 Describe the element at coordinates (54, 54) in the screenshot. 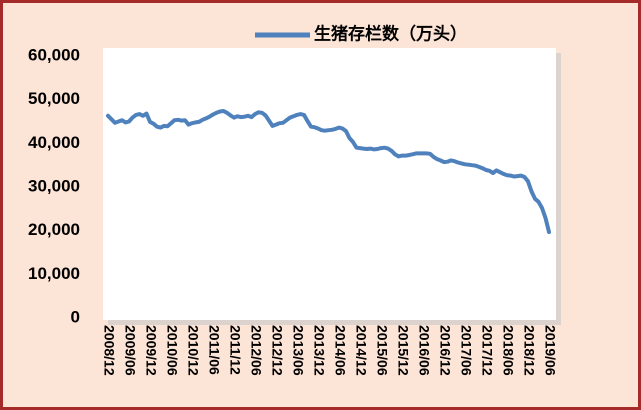

I see `y-tick-label: 60,000` at that location.